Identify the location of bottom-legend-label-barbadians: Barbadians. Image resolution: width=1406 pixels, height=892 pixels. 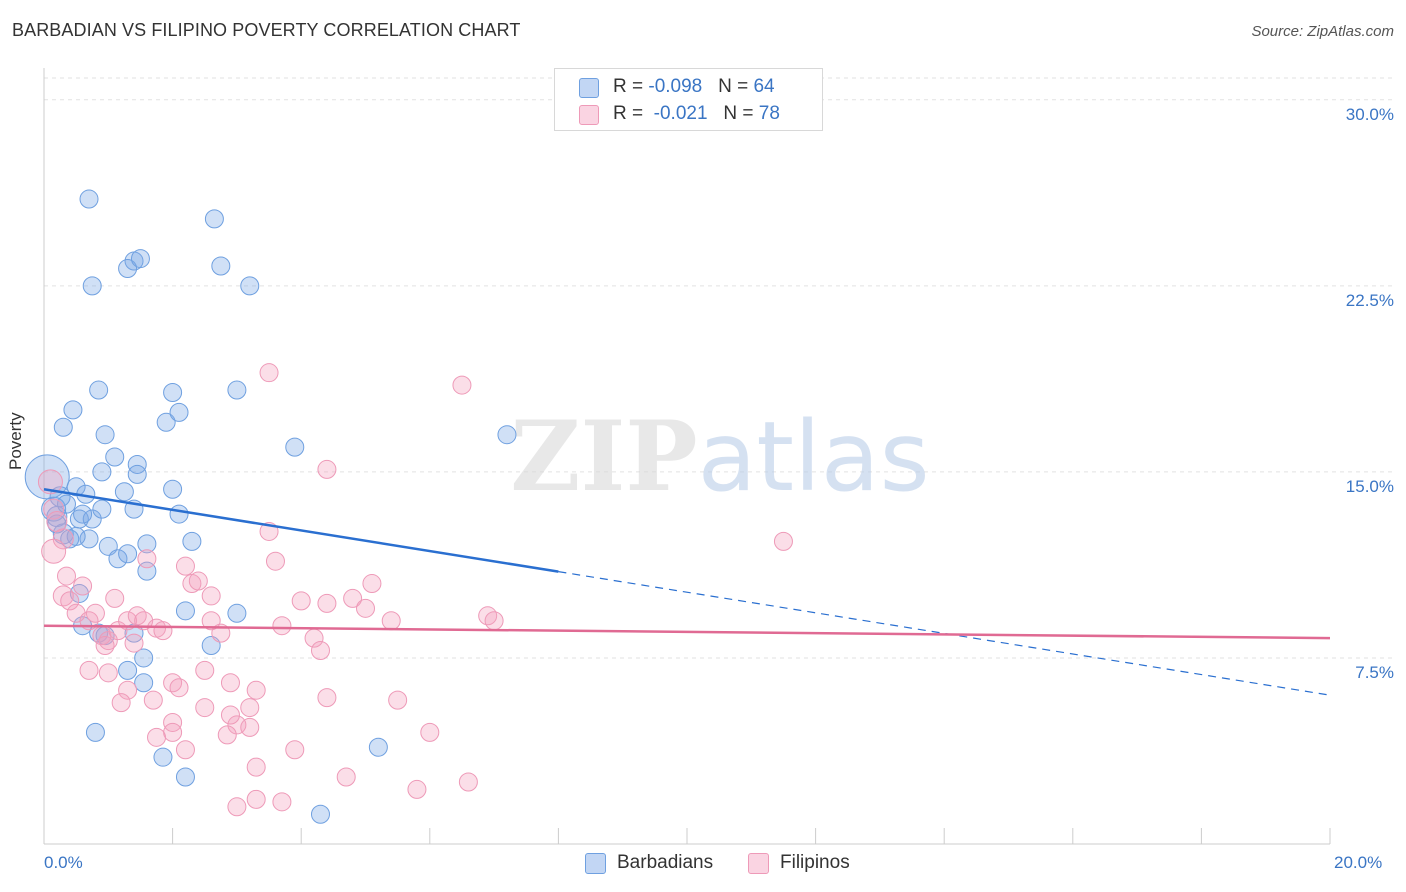
(665, 862).